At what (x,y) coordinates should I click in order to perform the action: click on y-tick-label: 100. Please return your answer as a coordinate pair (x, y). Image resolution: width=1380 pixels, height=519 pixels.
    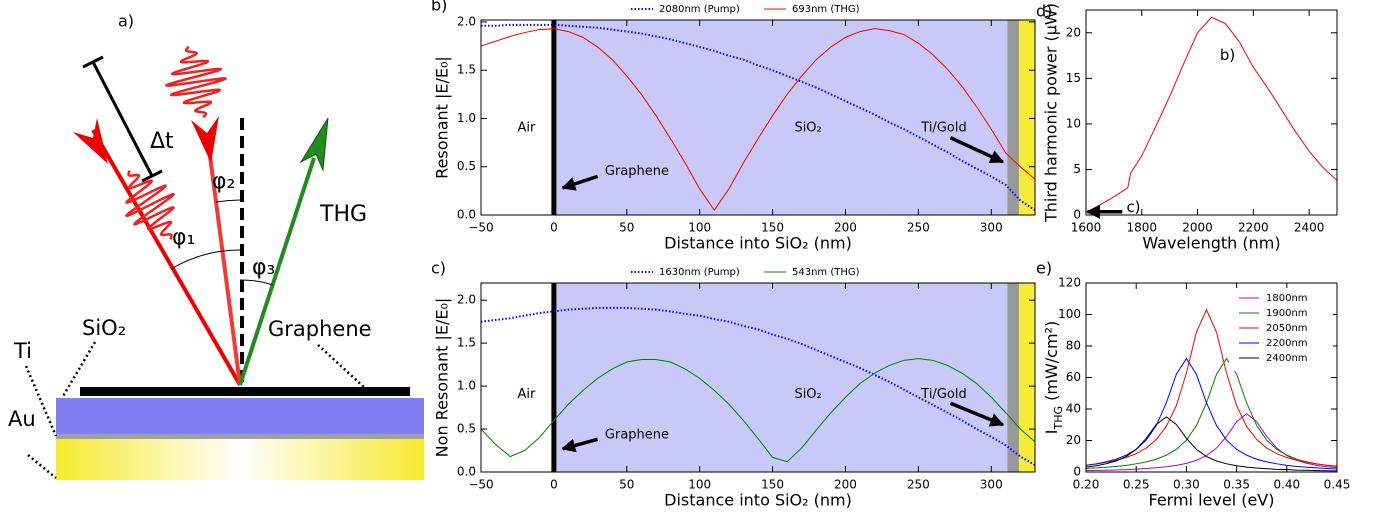
    Looking at the image, I should click on (1069, 314).